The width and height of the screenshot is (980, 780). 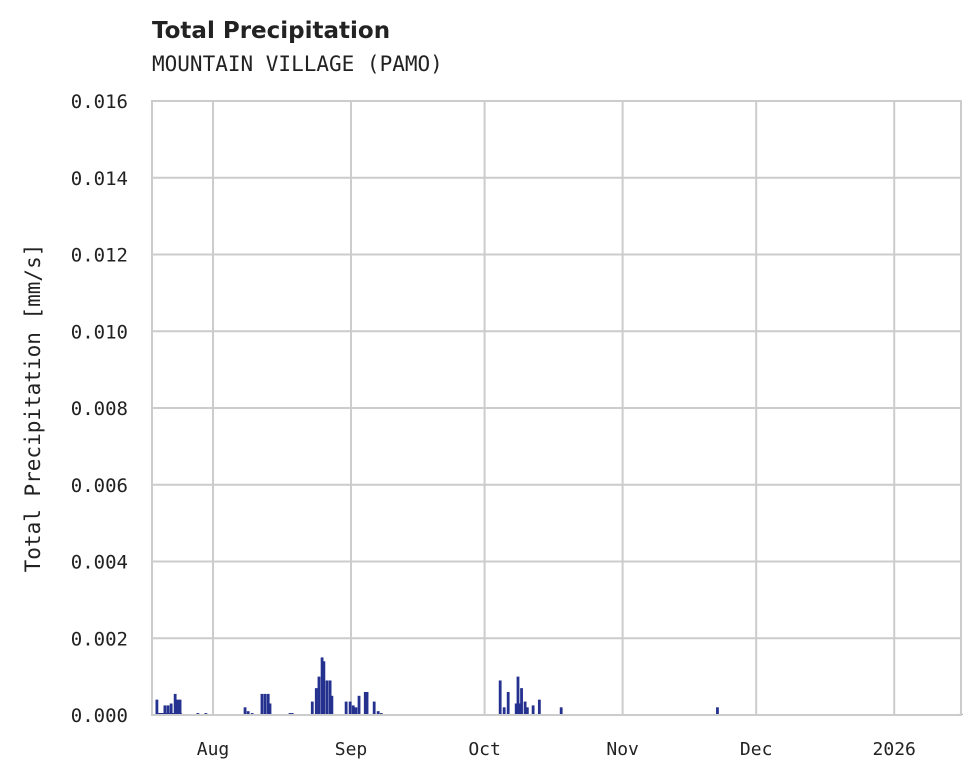 I want to click on y-tick-label: 0.006, so click(x=99, y=486).